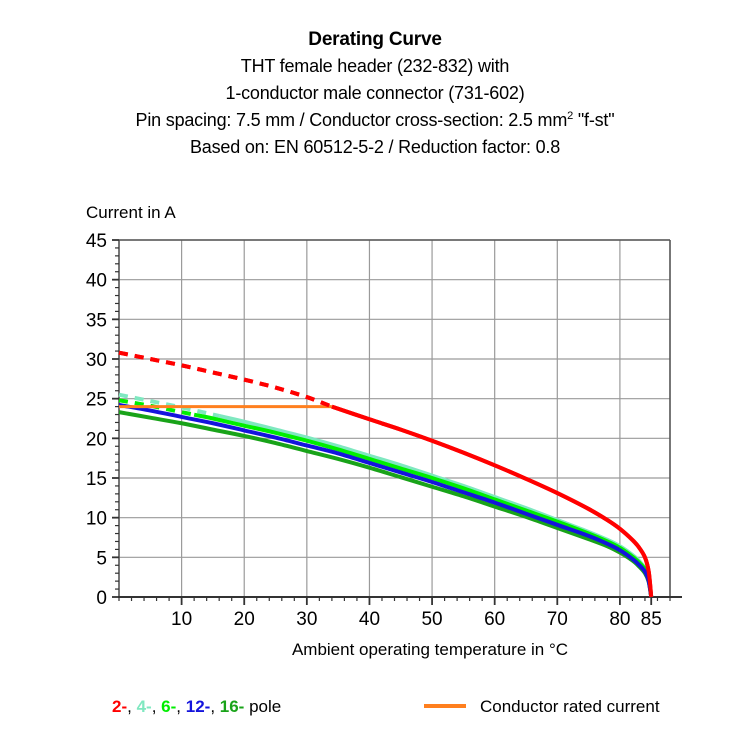  What do you see at coordinates (651, 619) in the screenshot?
I see `x-tick-label: 85` at bounding box center [651, 619].